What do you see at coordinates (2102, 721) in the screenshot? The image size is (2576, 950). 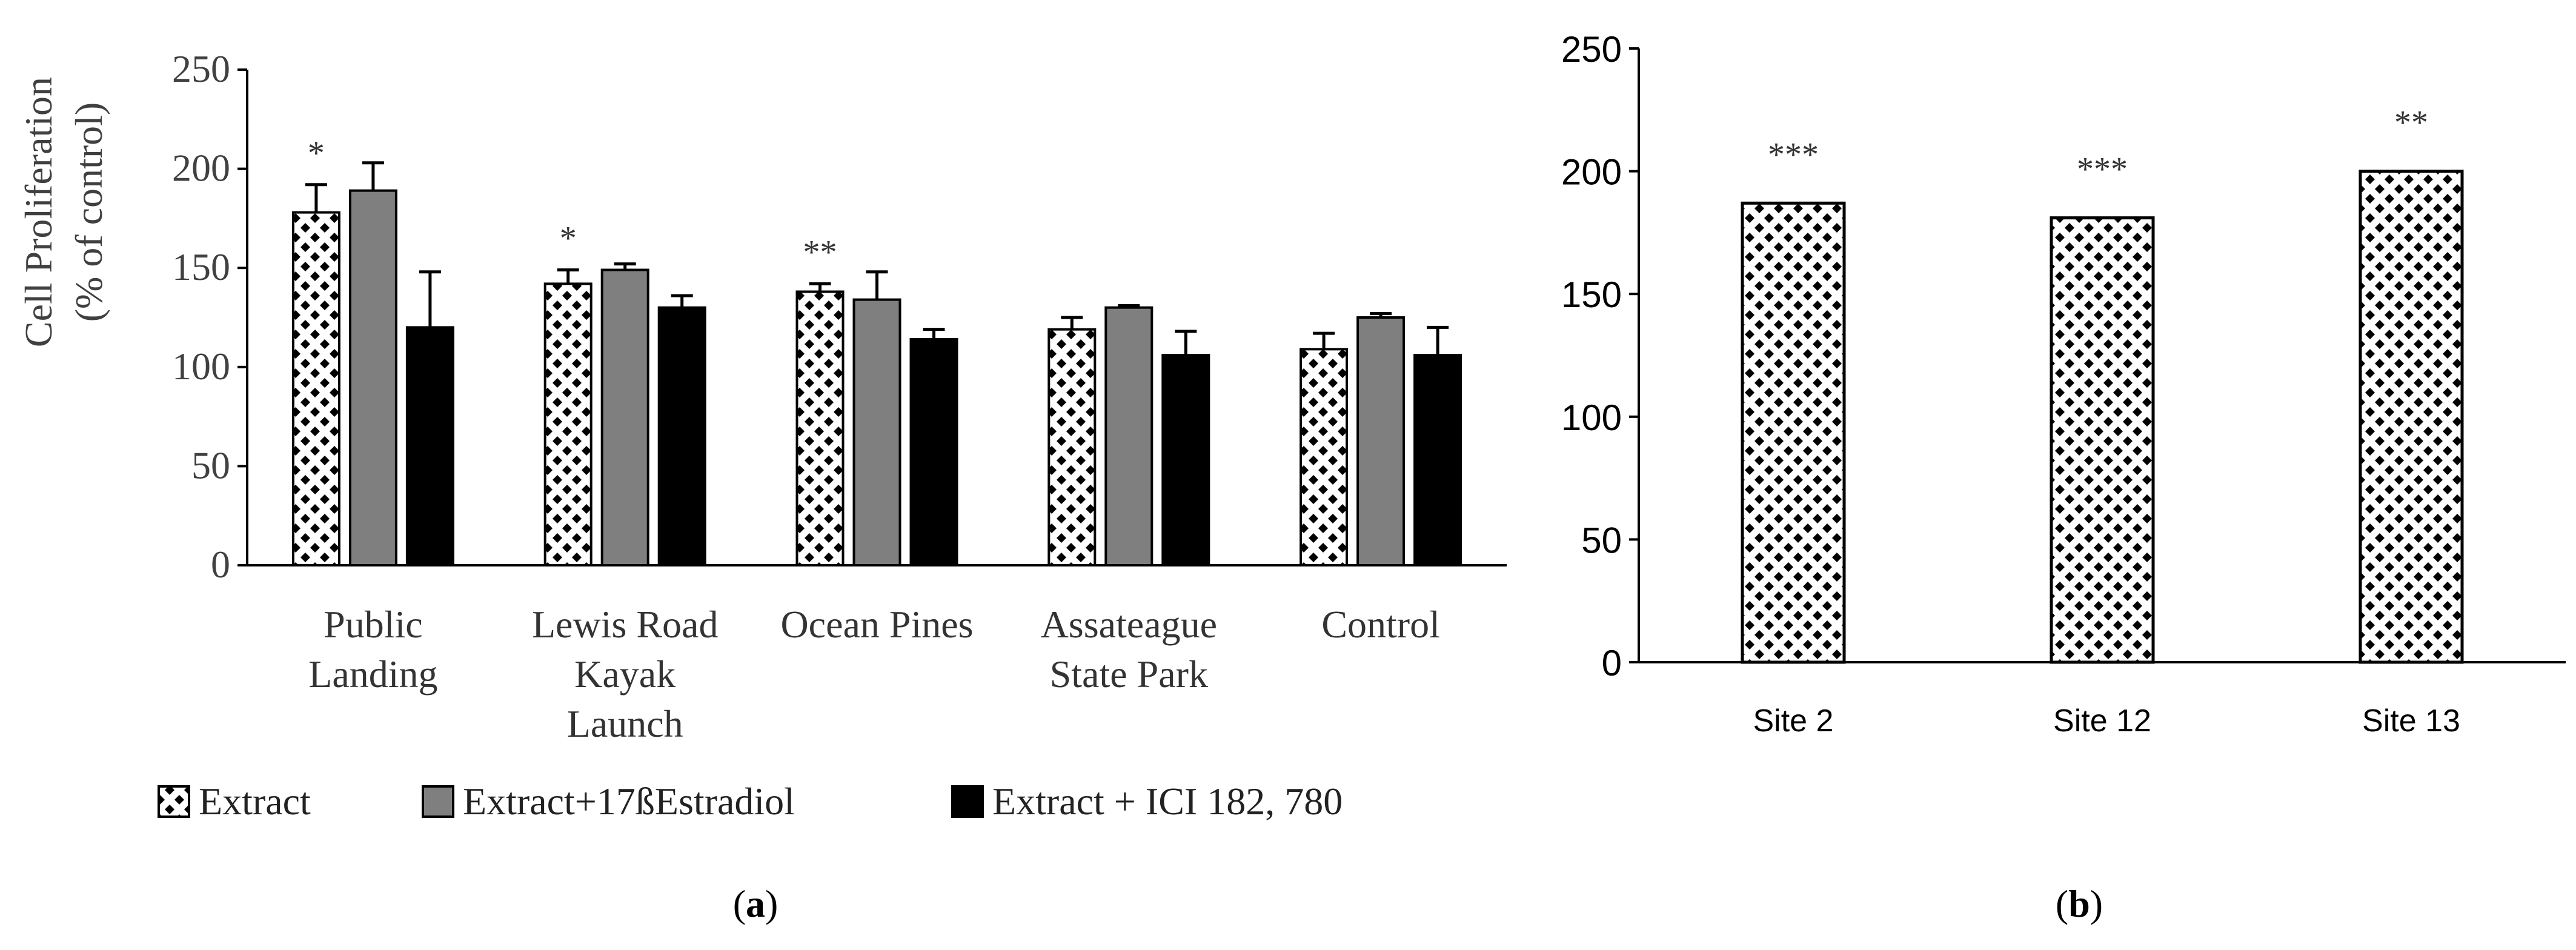 I see `x-category-label: Site 12` at bounding box center [2102, 721].